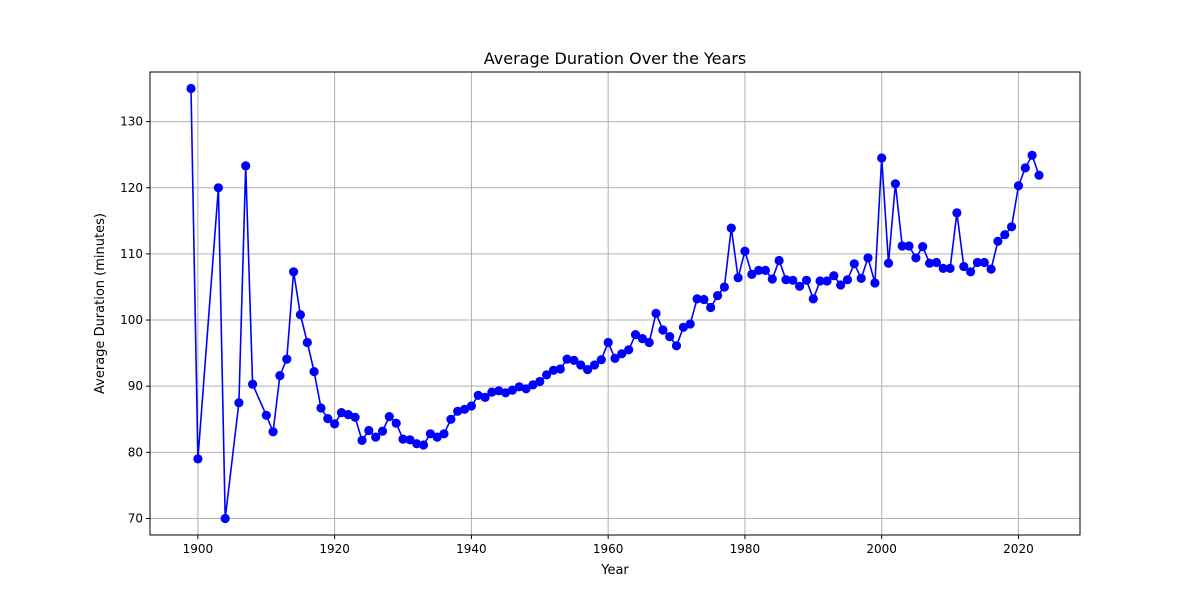 This screenshot has width=1200, height=600. Describe the element at coordinates (100, 303) in the screenshot. I see `y-axis-label: Average Duration (minutes)` at that location.